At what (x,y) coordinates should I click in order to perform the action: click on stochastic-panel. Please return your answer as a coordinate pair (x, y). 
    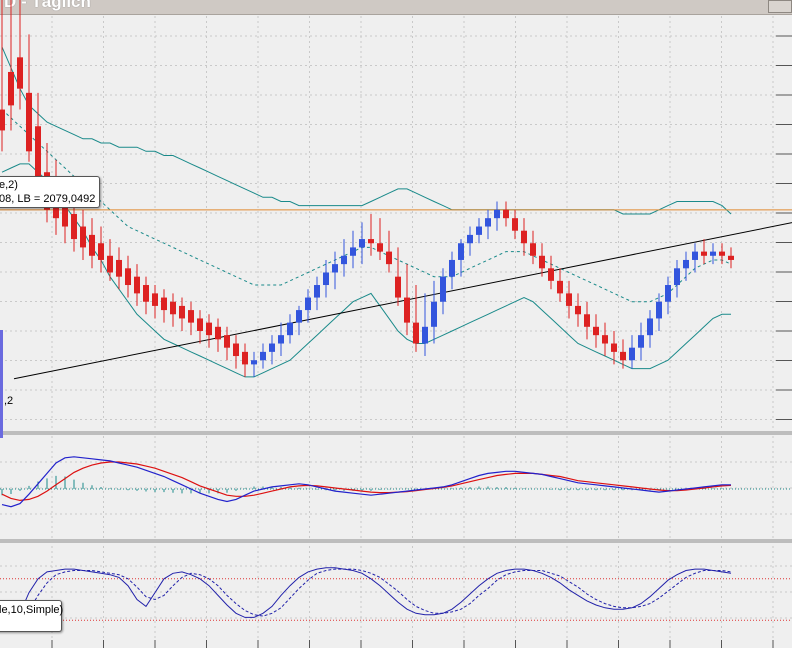
    Looking at the image, I should click on (396, 597).